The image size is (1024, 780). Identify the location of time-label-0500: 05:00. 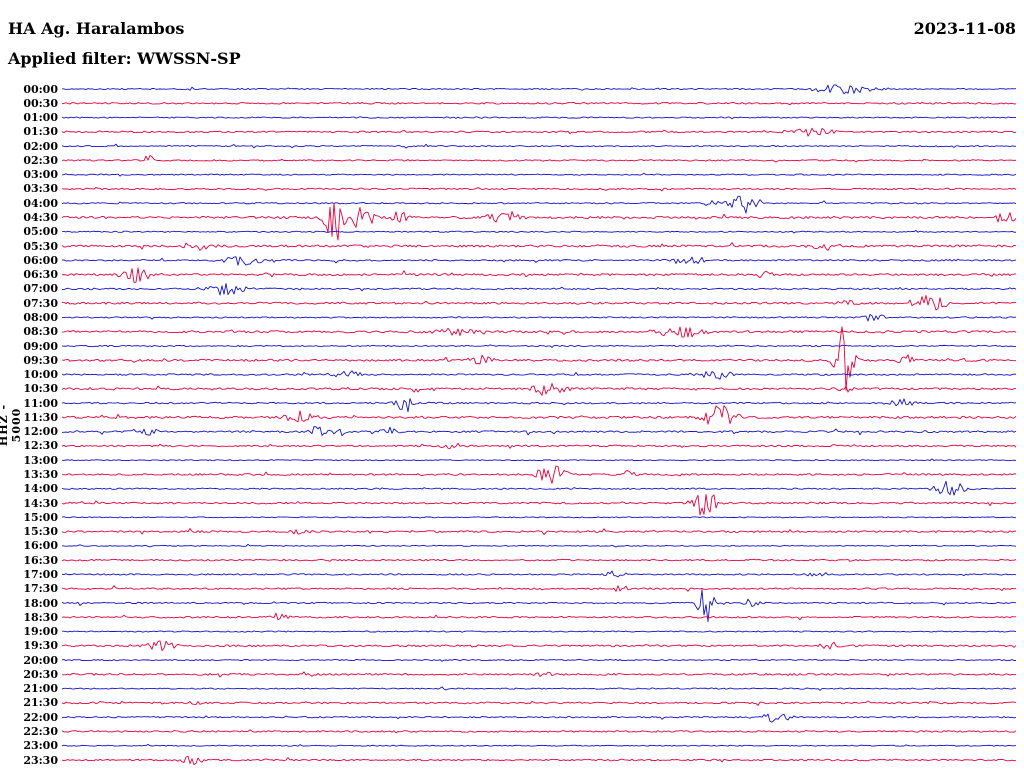
(40, 232).